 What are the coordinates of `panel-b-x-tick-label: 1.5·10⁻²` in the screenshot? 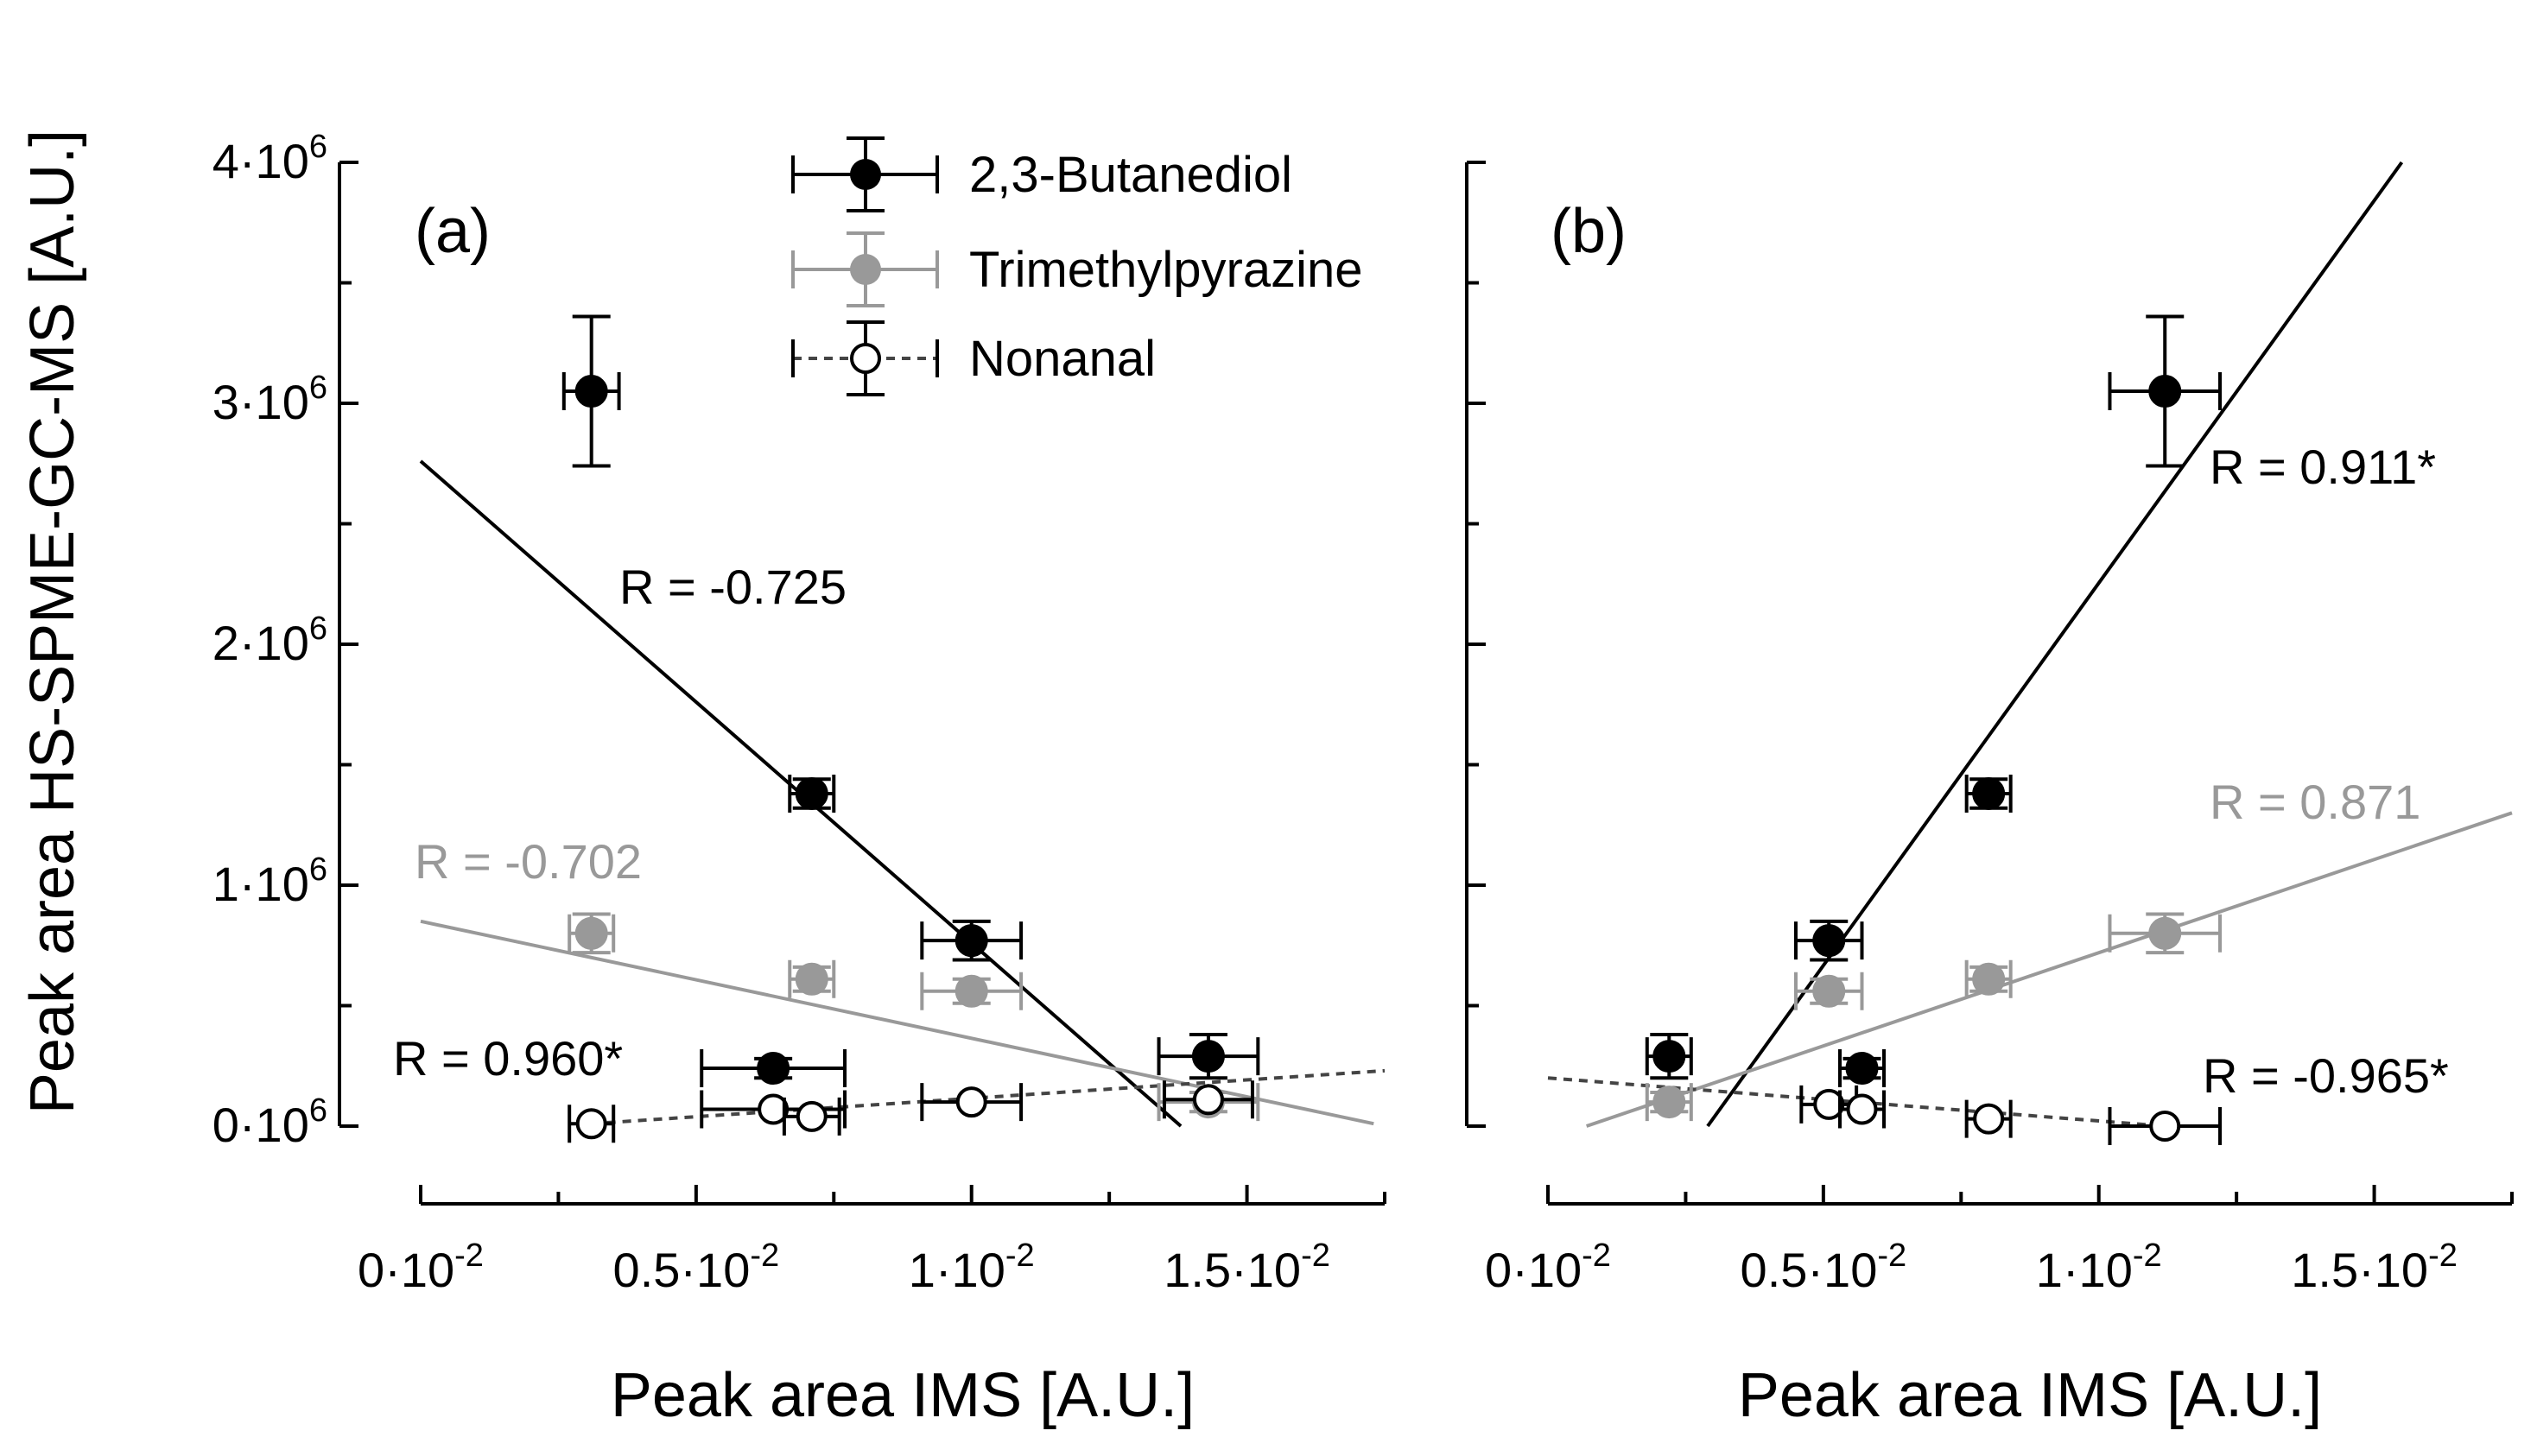 It's located at (2374, 1268).